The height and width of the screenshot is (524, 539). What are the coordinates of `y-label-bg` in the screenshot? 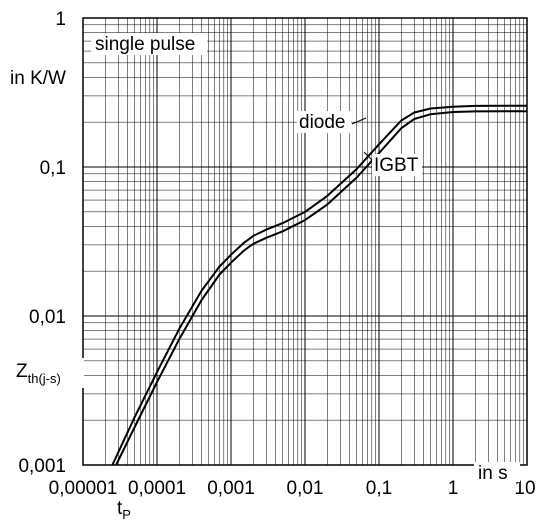 It's located at (49, 373).